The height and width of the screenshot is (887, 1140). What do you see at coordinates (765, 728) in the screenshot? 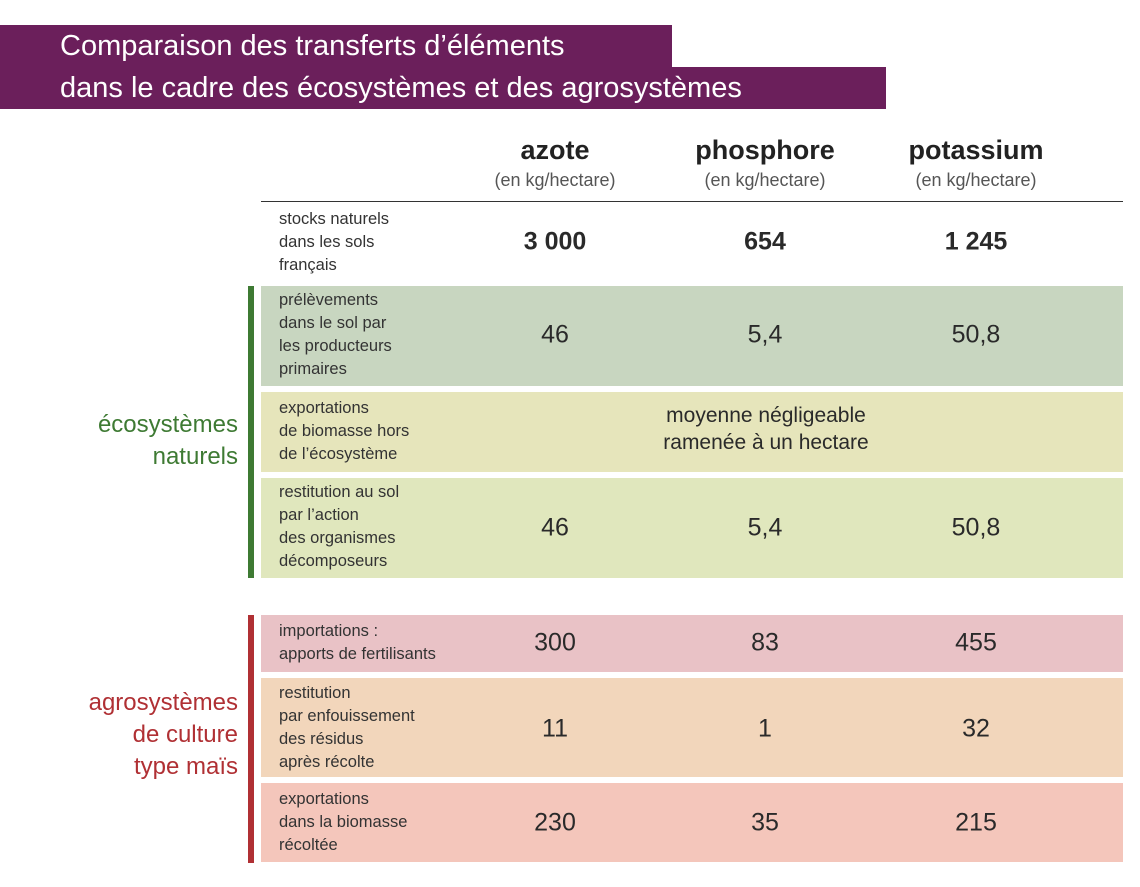
I see `value-phosphore: 1` at bounding box center [765, 728].